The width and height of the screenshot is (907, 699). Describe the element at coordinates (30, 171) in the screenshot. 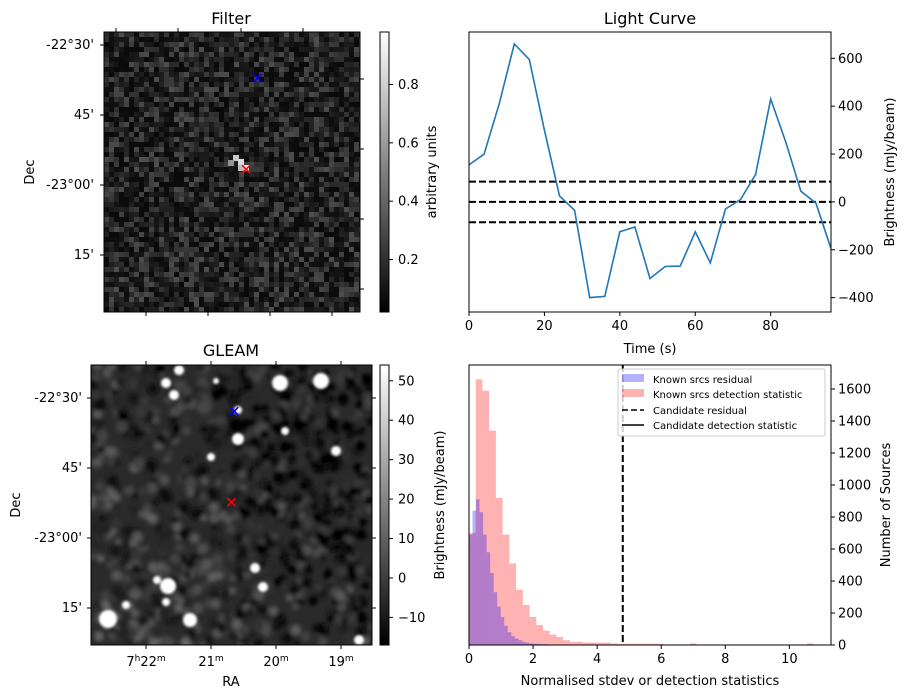

I see `filter-ylabel: Dec` at that location.